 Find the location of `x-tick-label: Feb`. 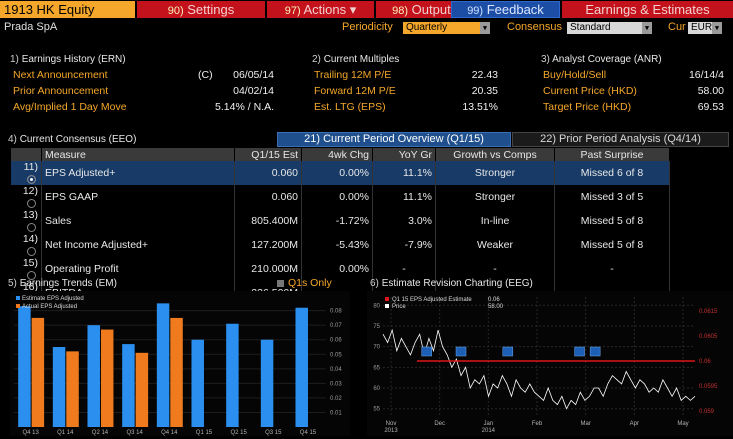

x-tick-label: Feb is located at coordinates (537, 424).